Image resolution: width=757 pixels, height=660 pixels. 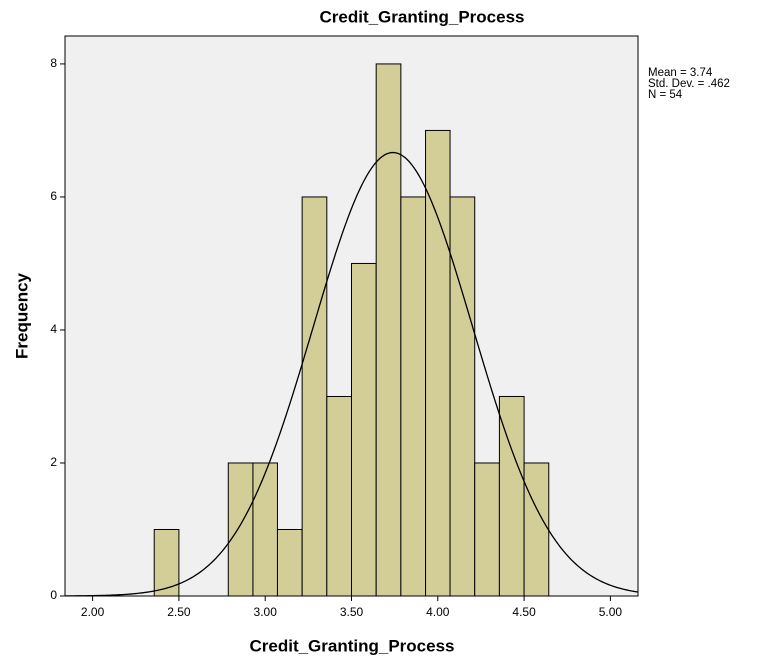 What do you see at coordinates (53, 329) in the screenshot?
I see `y-tick-label: 4` at bounding box center [53, 329].